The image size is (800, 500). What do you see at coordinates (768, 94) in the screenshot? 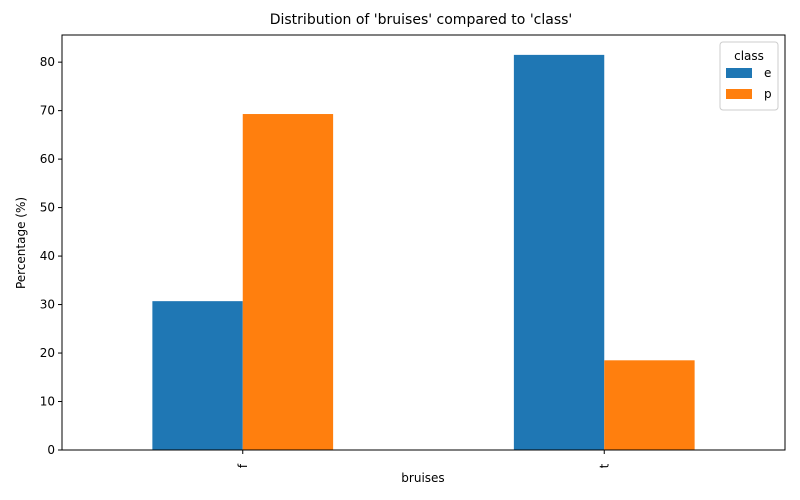
I see `legend-label-p: p` at bounding box center [768, 94].